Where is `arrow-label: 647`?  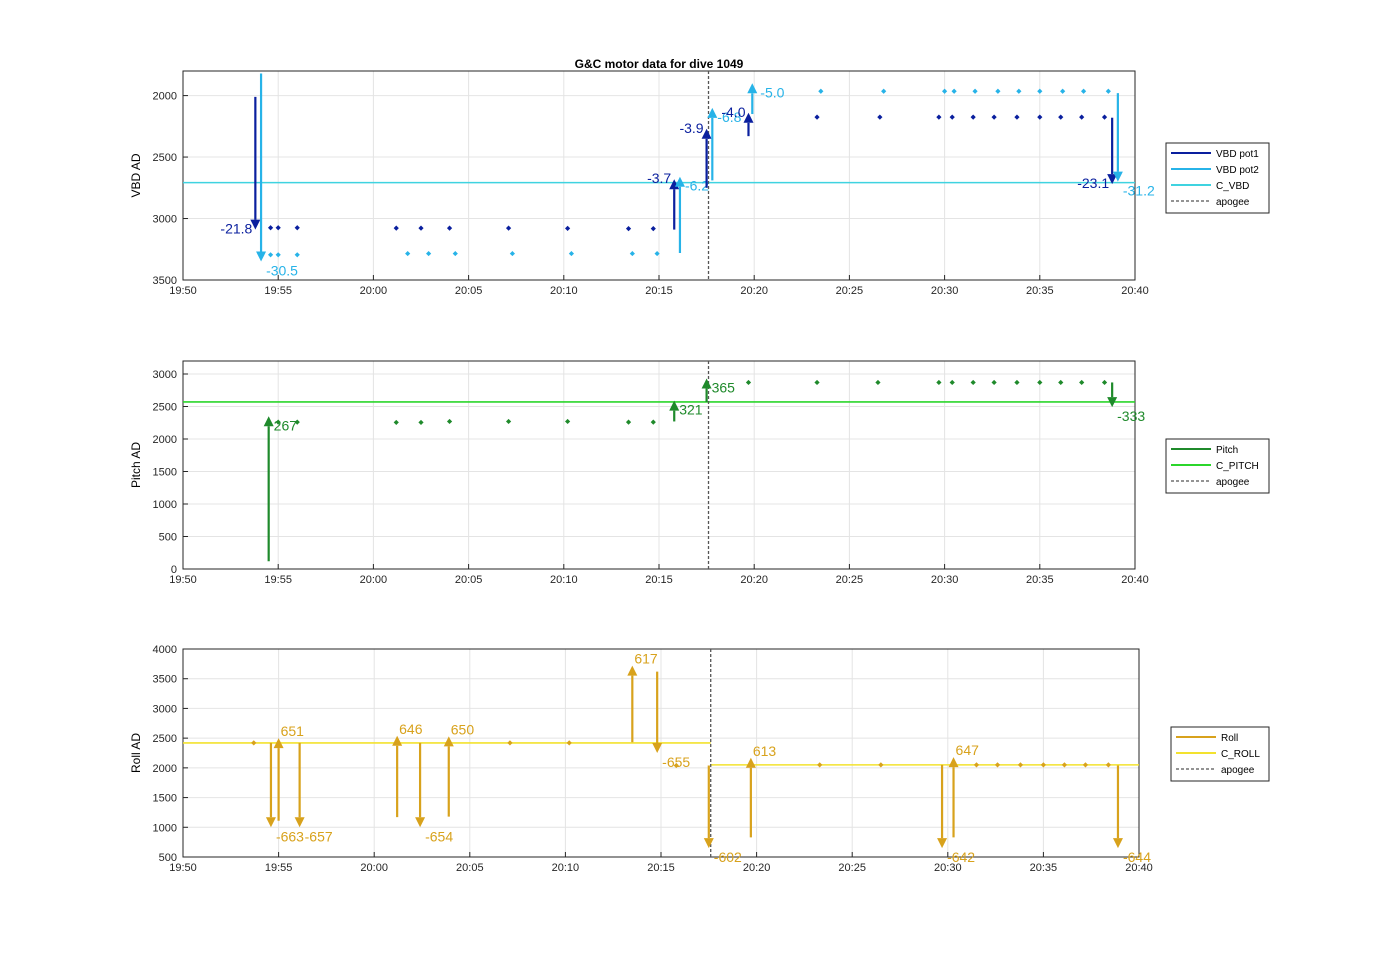 arrow-label: 647 is located at coordinates (968, 750).